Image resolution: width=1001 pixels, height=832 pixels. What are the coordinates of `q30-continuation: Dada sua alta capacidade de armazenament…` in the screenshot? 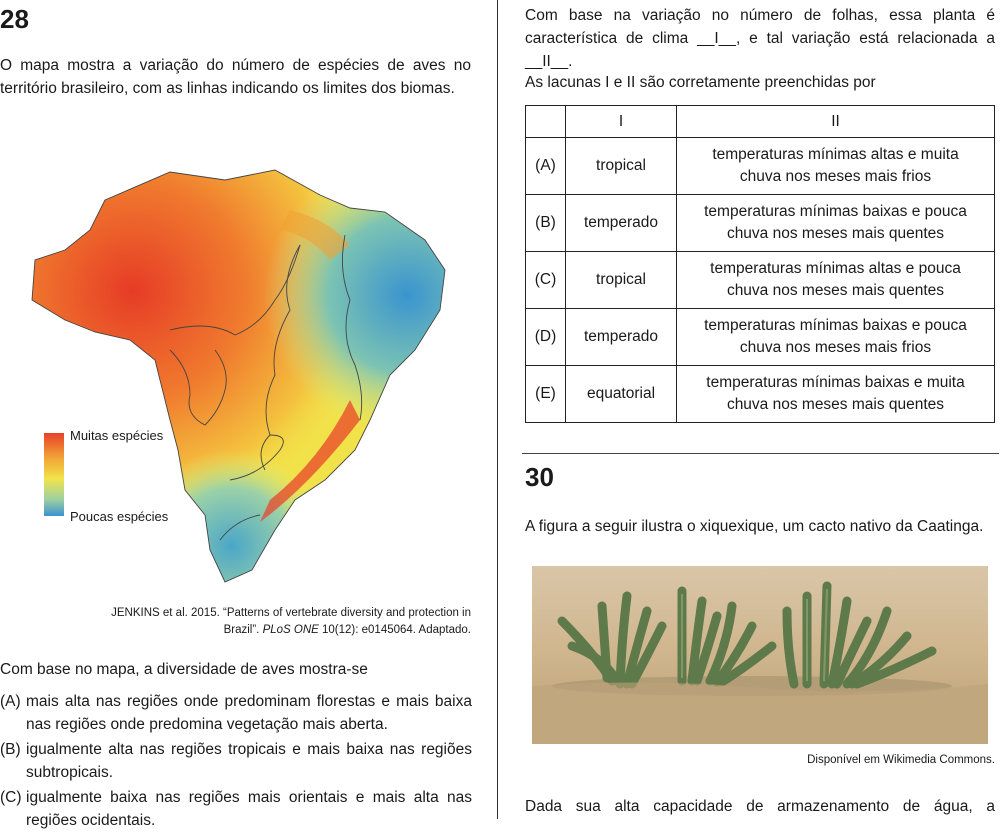 It's located at (760, 806).